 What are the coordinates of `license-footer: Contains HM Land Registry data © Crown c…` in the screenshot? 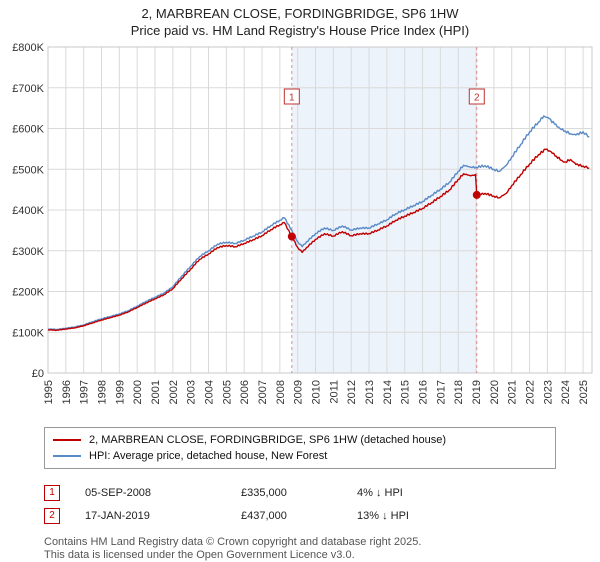 It's located at (322, 549).